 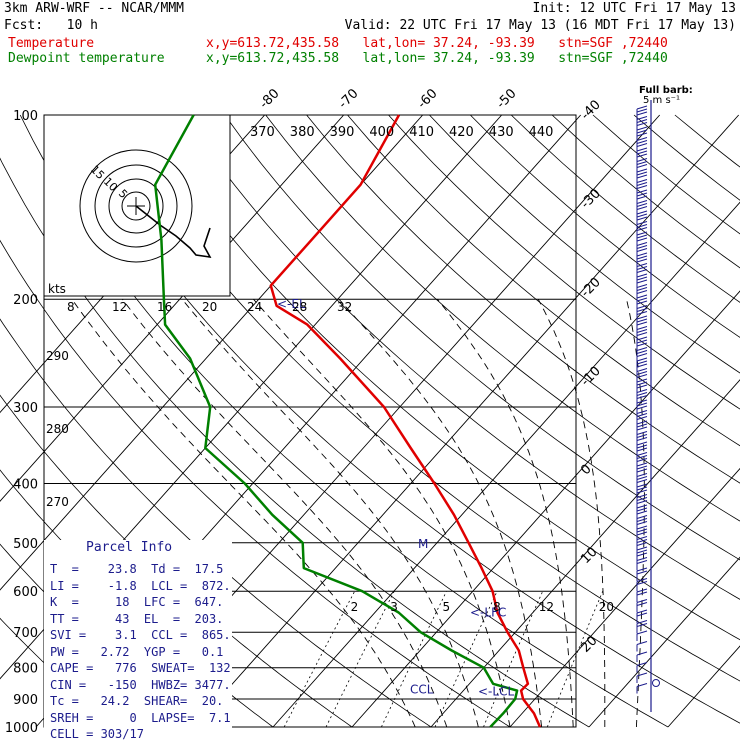 What do you see at coordinates (136, 701) in the screenshot?
I see `parcel-info-row: Tc = 24.2 SHEAR= 20.` at bounding box center [136, 701].